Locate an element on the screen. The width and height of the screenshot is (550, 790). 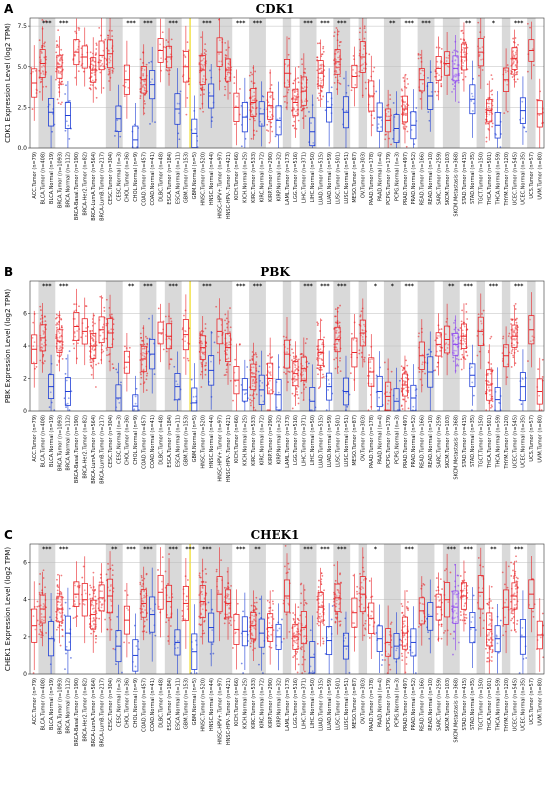
x-category-label: HNSC-HPV-.Tumor (n=421) is located at coordinates (229, 448).